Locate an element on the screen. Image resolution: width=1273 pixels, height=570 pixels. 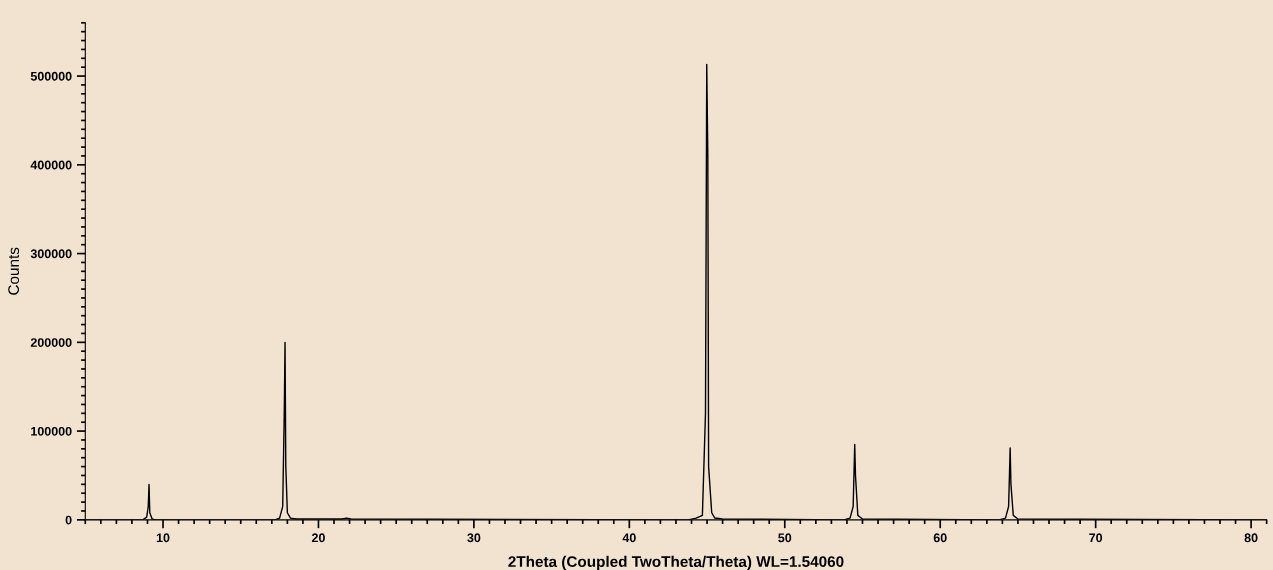
x-tick-label: 60 is located at coordinates (940, 538).